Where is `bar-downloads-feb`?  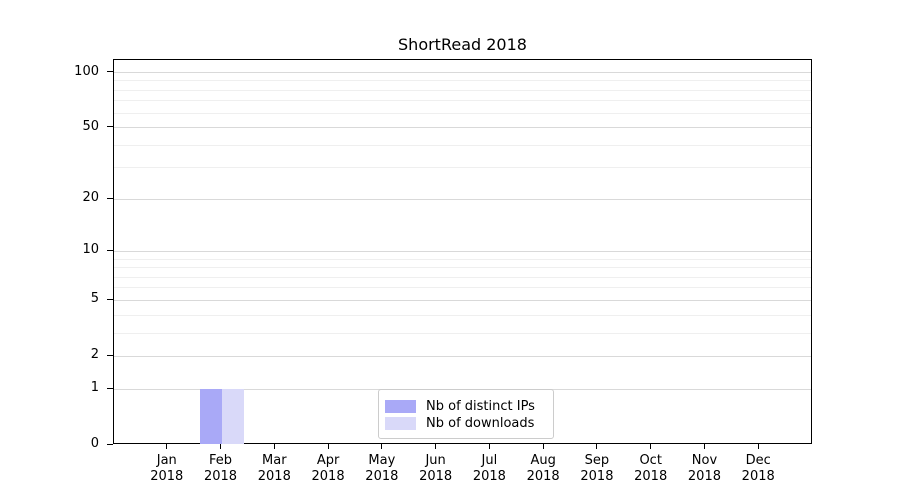 bar-downloads-feb is located at coordinates (232, 416).